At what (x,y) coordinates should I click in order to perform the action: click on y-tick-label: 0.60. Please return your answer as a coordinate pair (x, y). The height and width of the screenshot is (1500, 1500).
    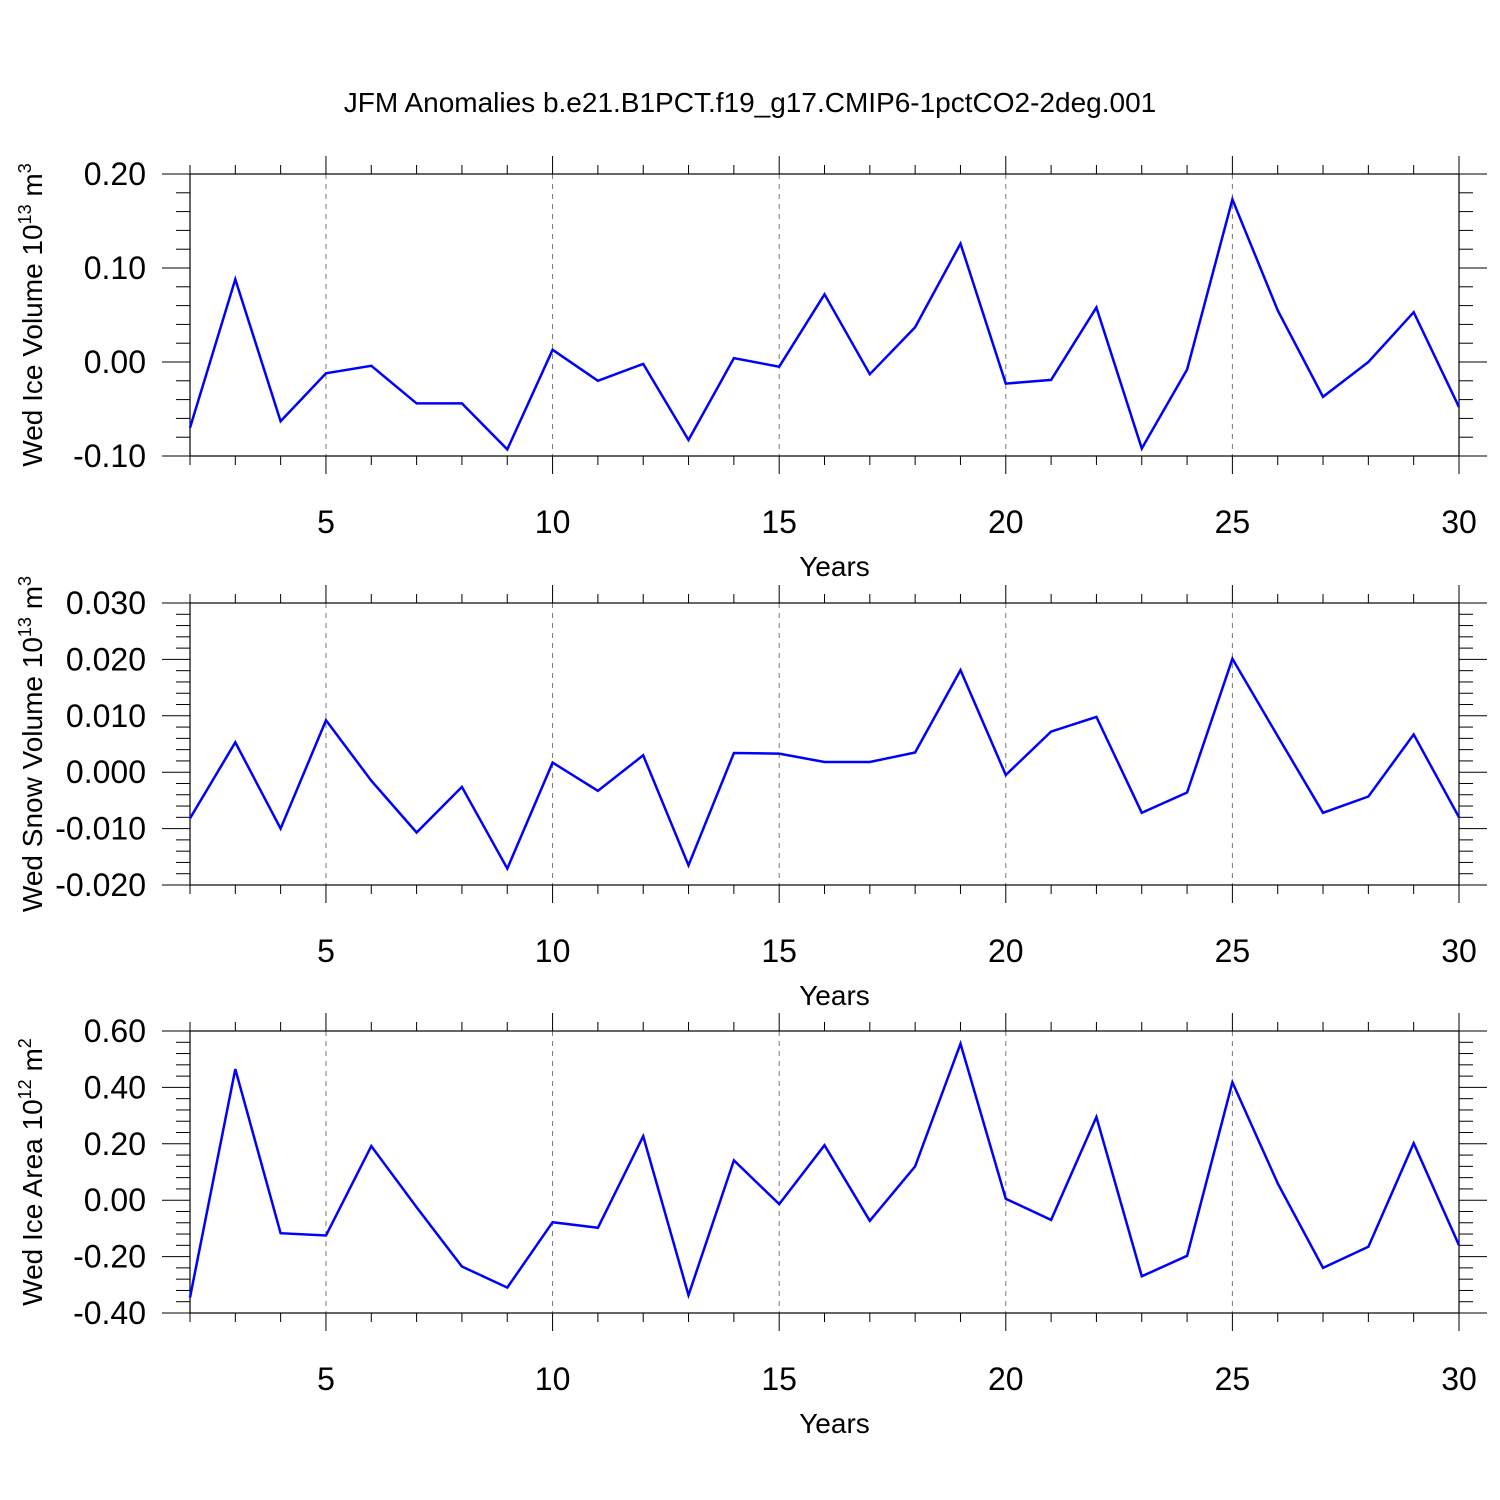
    Looking at the image, I should click on (115, 1031).